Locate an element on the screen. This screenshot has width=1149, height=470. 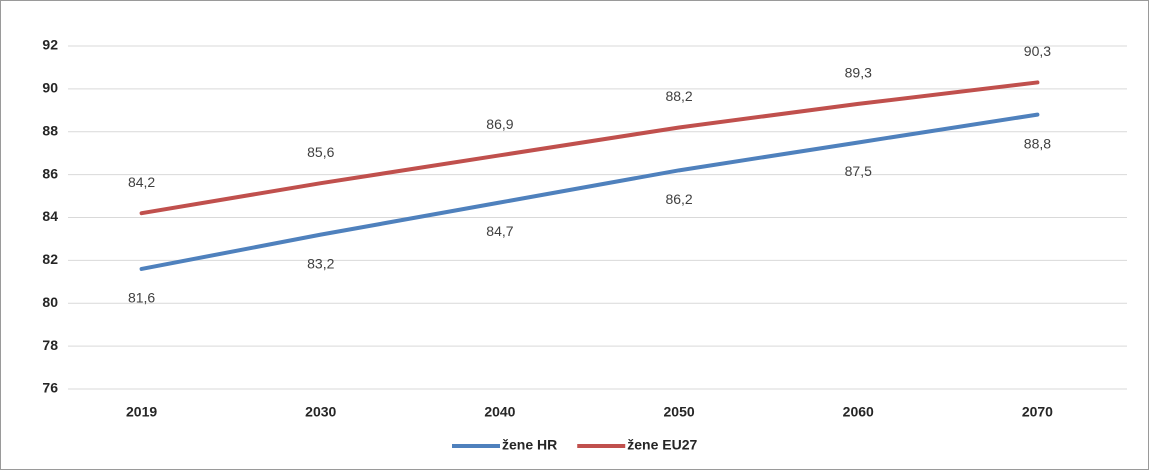
data-label: 88,8 is located at coordinates (1037, 143).